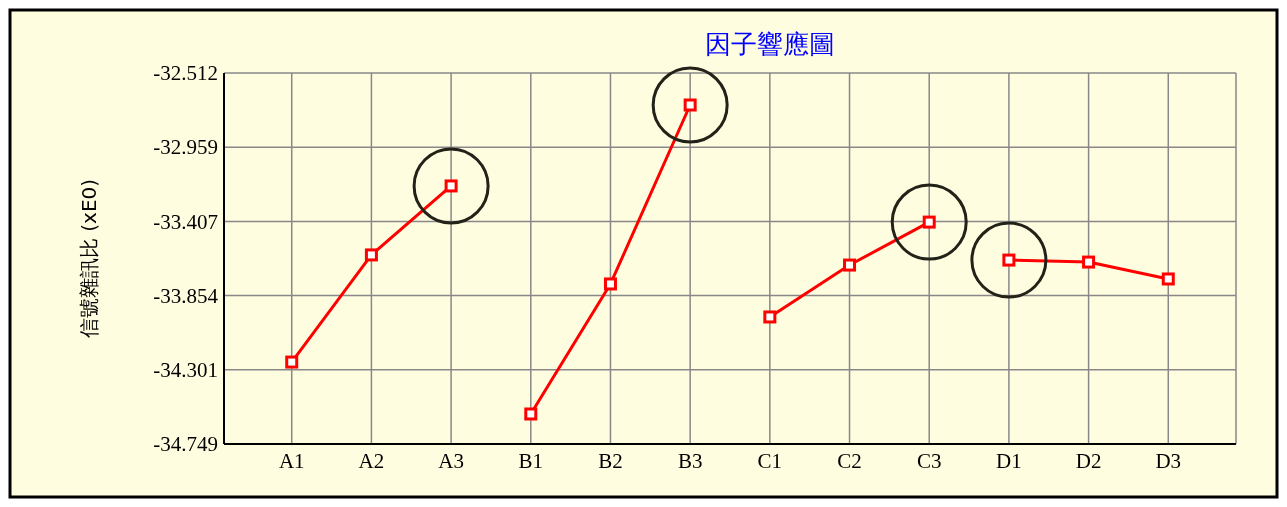 The width and height of the screenshot is (1287, 507). What do you see at coordinates (610, 461) in the screenshot?
I see `x-tick-label: B2` at bounding box center [610, 461].